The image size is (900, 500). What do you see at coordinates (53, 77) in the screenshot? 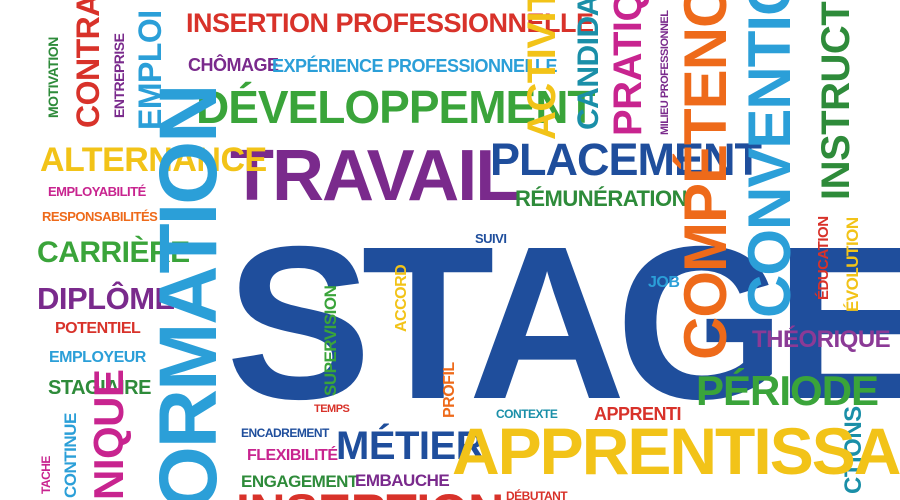
I see `word-motivation: MOTIVATION` at bounding box center [53, 77].